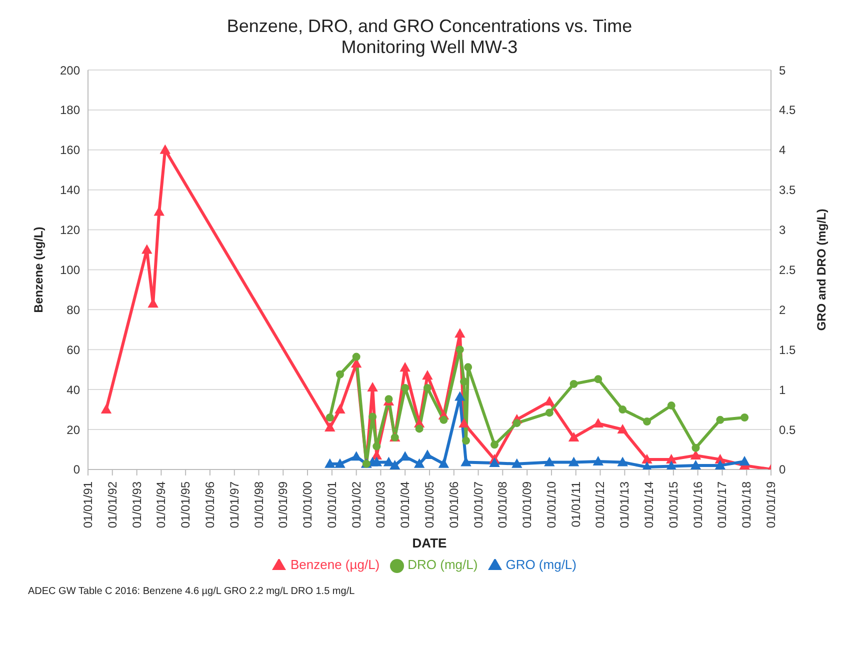  What do you see at coordinates (787, 429) in the screenshot?
I see `y2-tick-label: 0.5` at bounding box center [787, 429].